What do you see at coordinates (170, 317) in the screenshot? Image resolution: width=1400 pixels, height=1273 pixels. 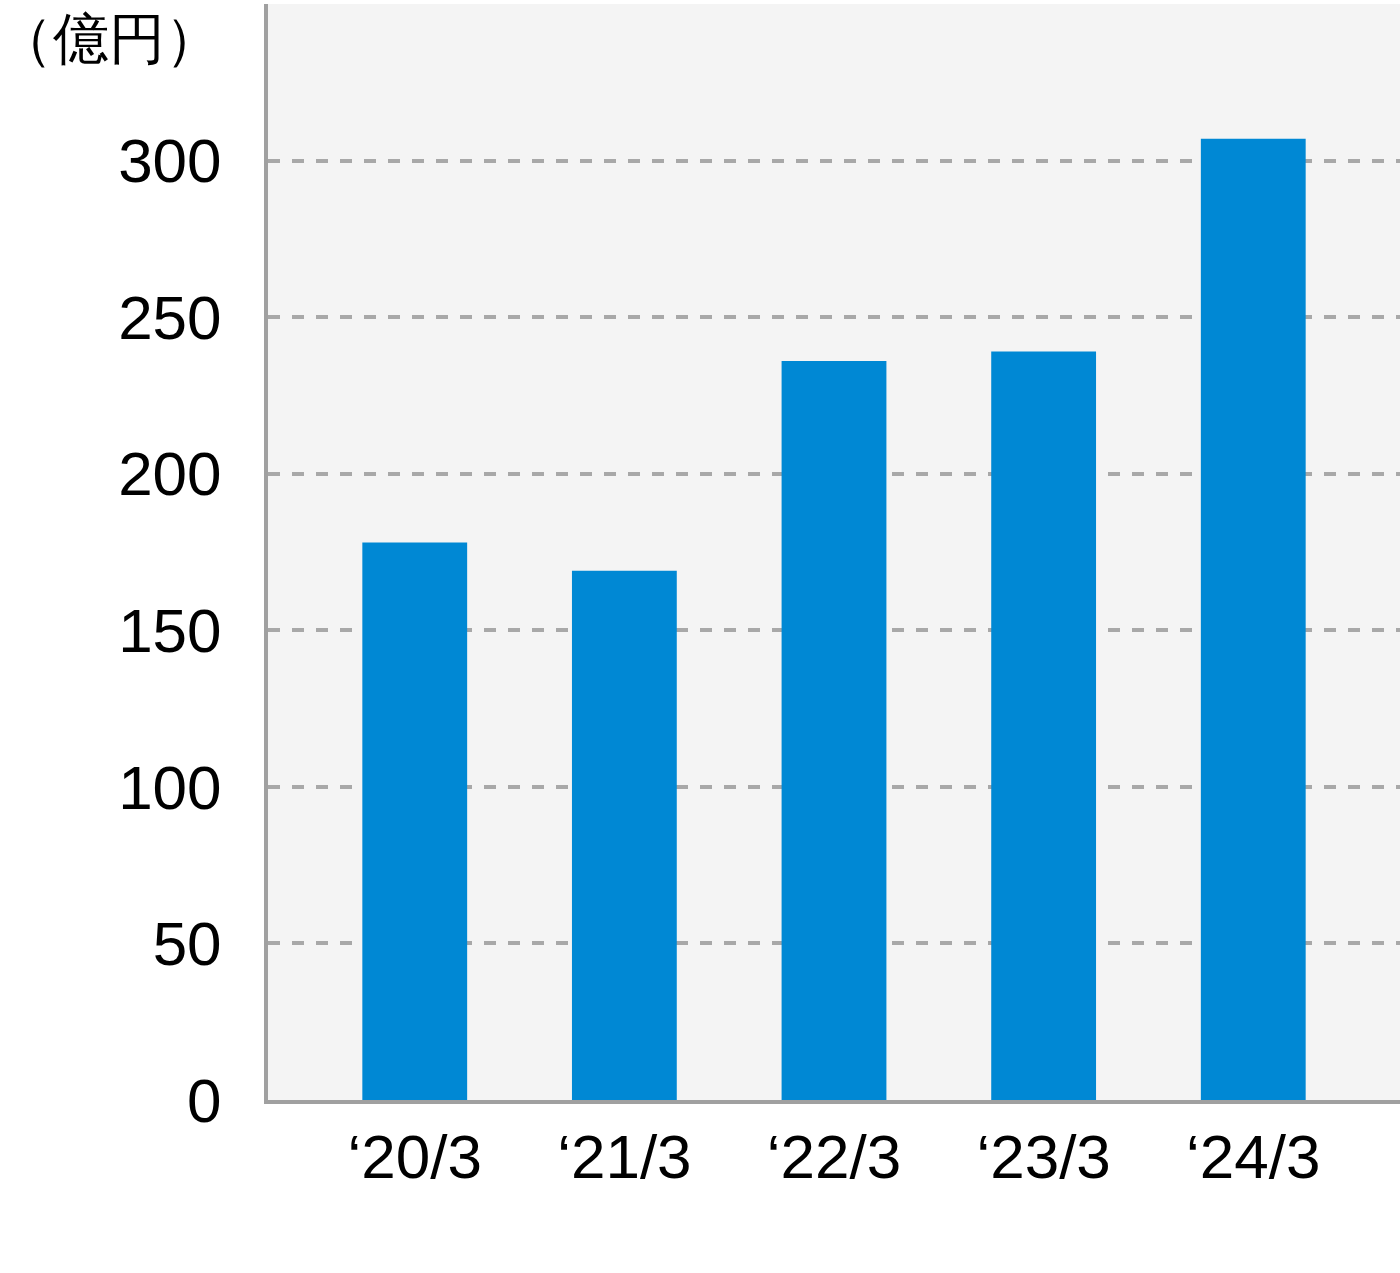 I see `y-tick-label: 250` at bounding box center [170, 317].